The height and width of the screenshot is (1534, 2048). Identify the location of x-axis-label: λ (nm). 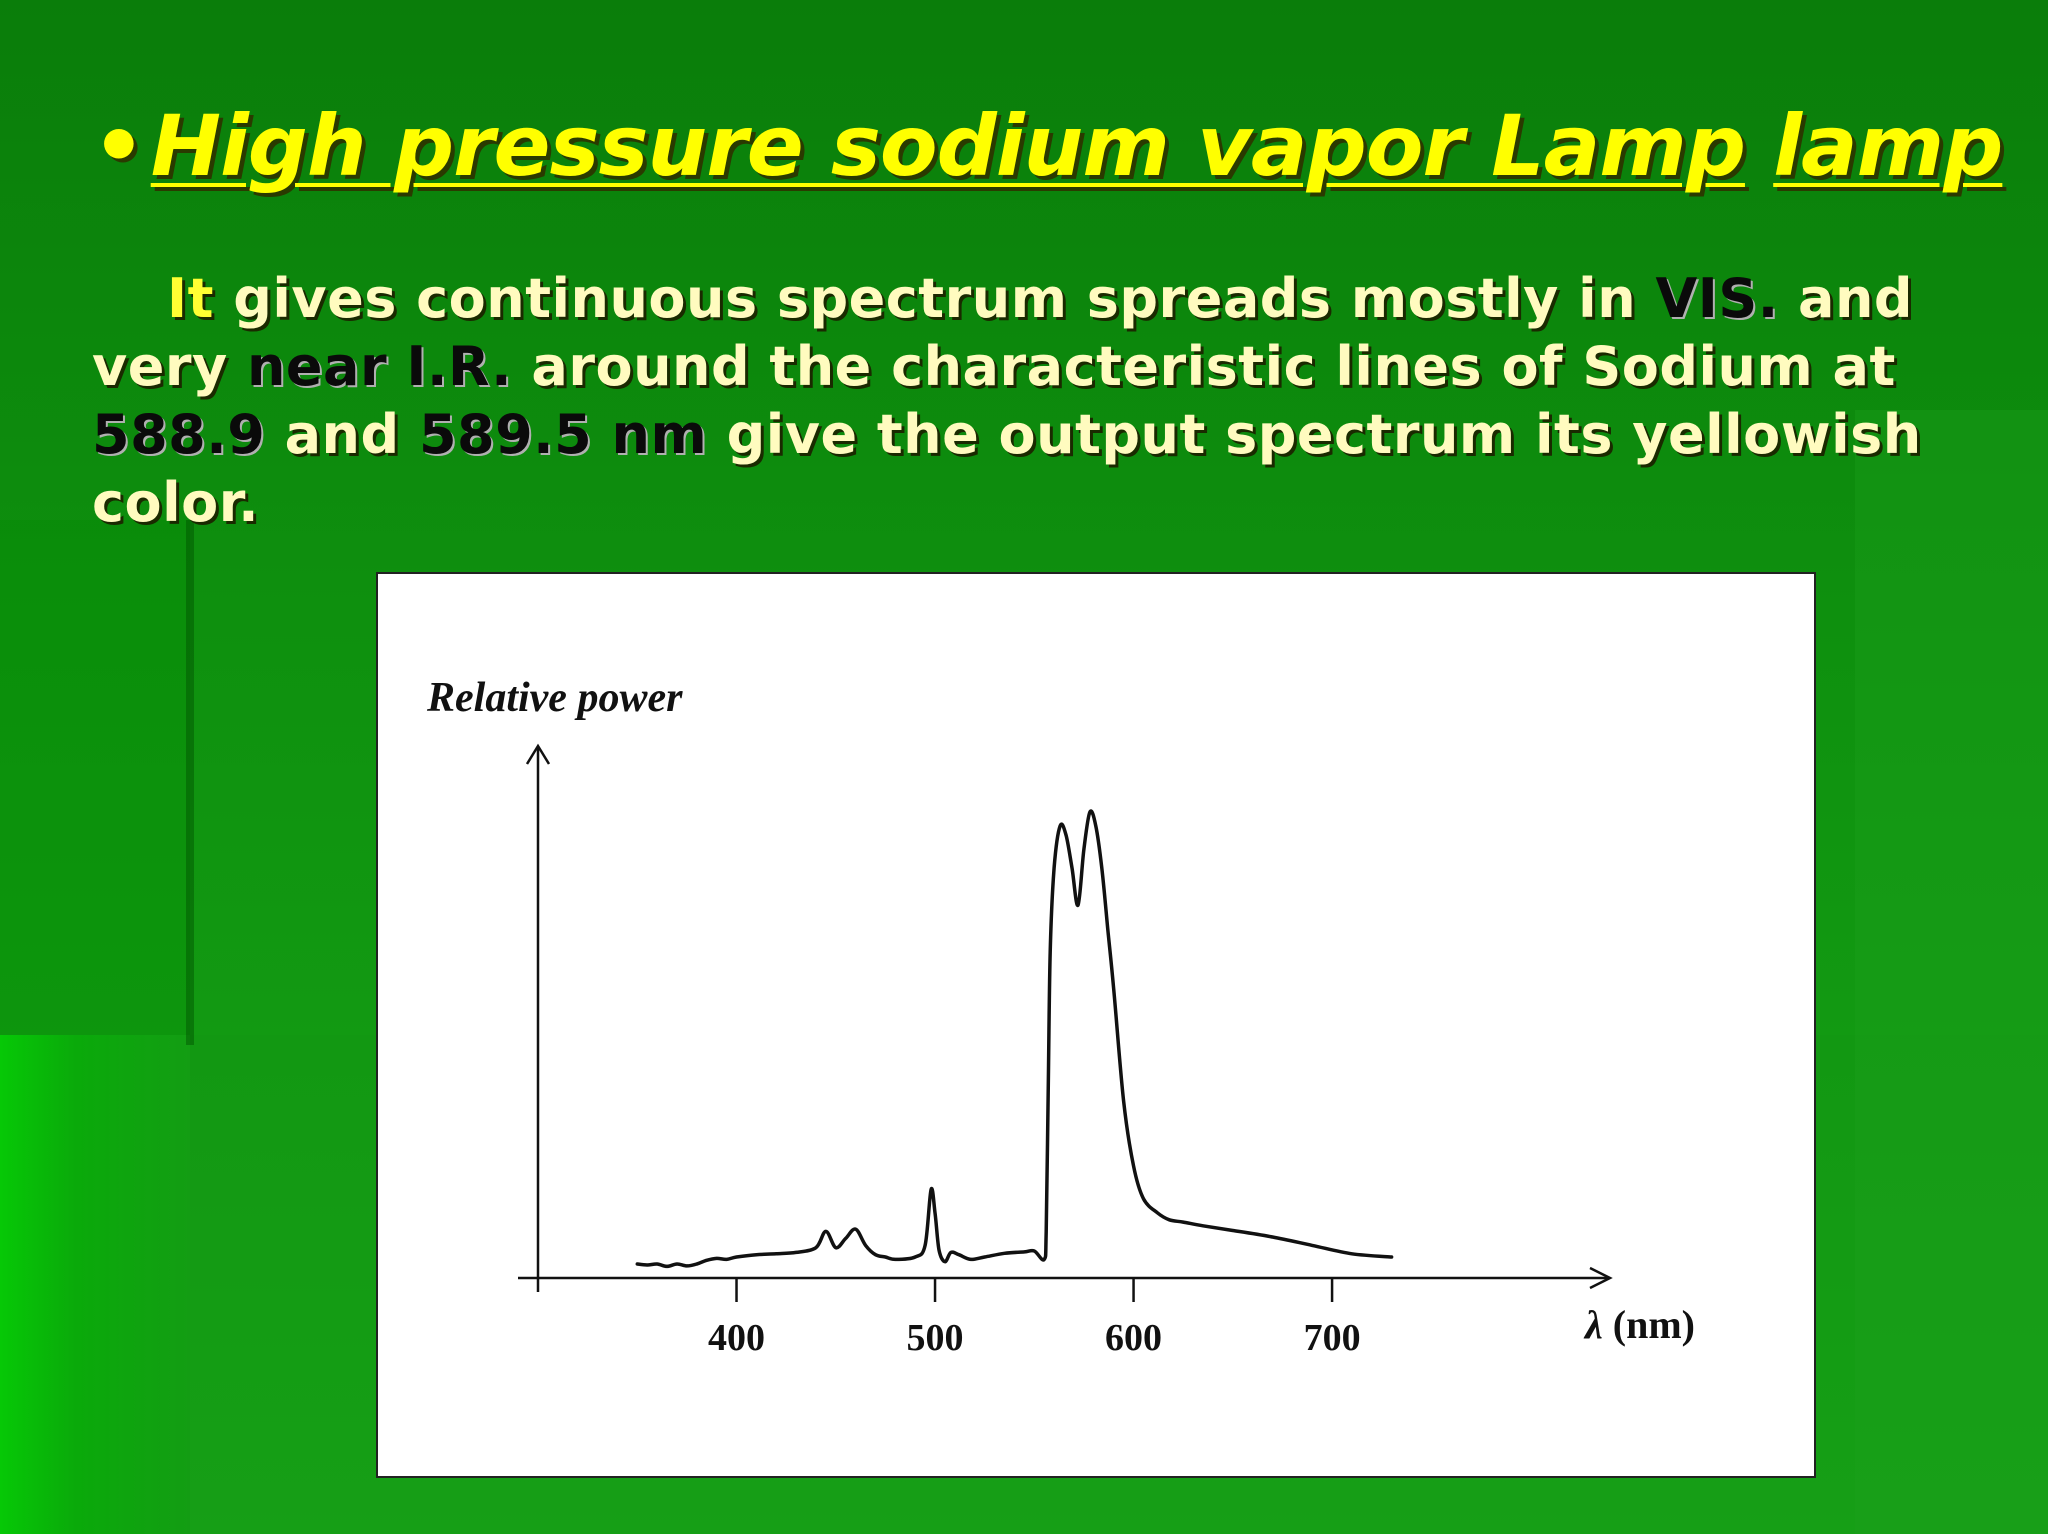
(1639, 1324).